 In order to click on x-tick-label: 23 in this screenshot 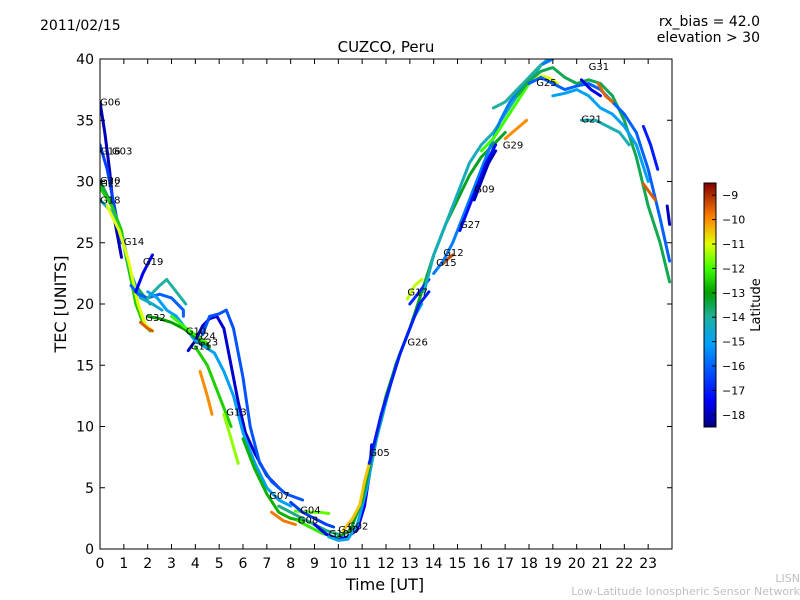, I will do `click(648, 564)`.